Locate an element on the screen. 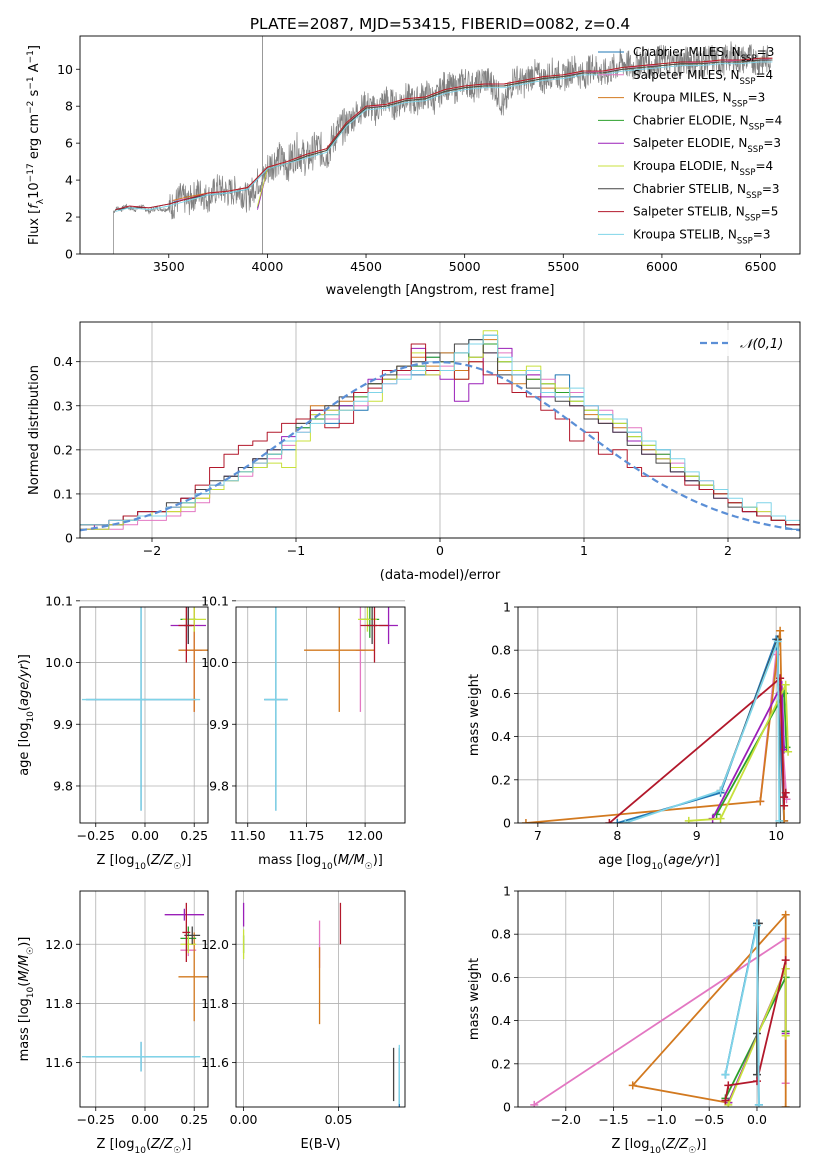  x-axis-label: mass [log10(M/M☉)] is located at coordinates (320, 862).